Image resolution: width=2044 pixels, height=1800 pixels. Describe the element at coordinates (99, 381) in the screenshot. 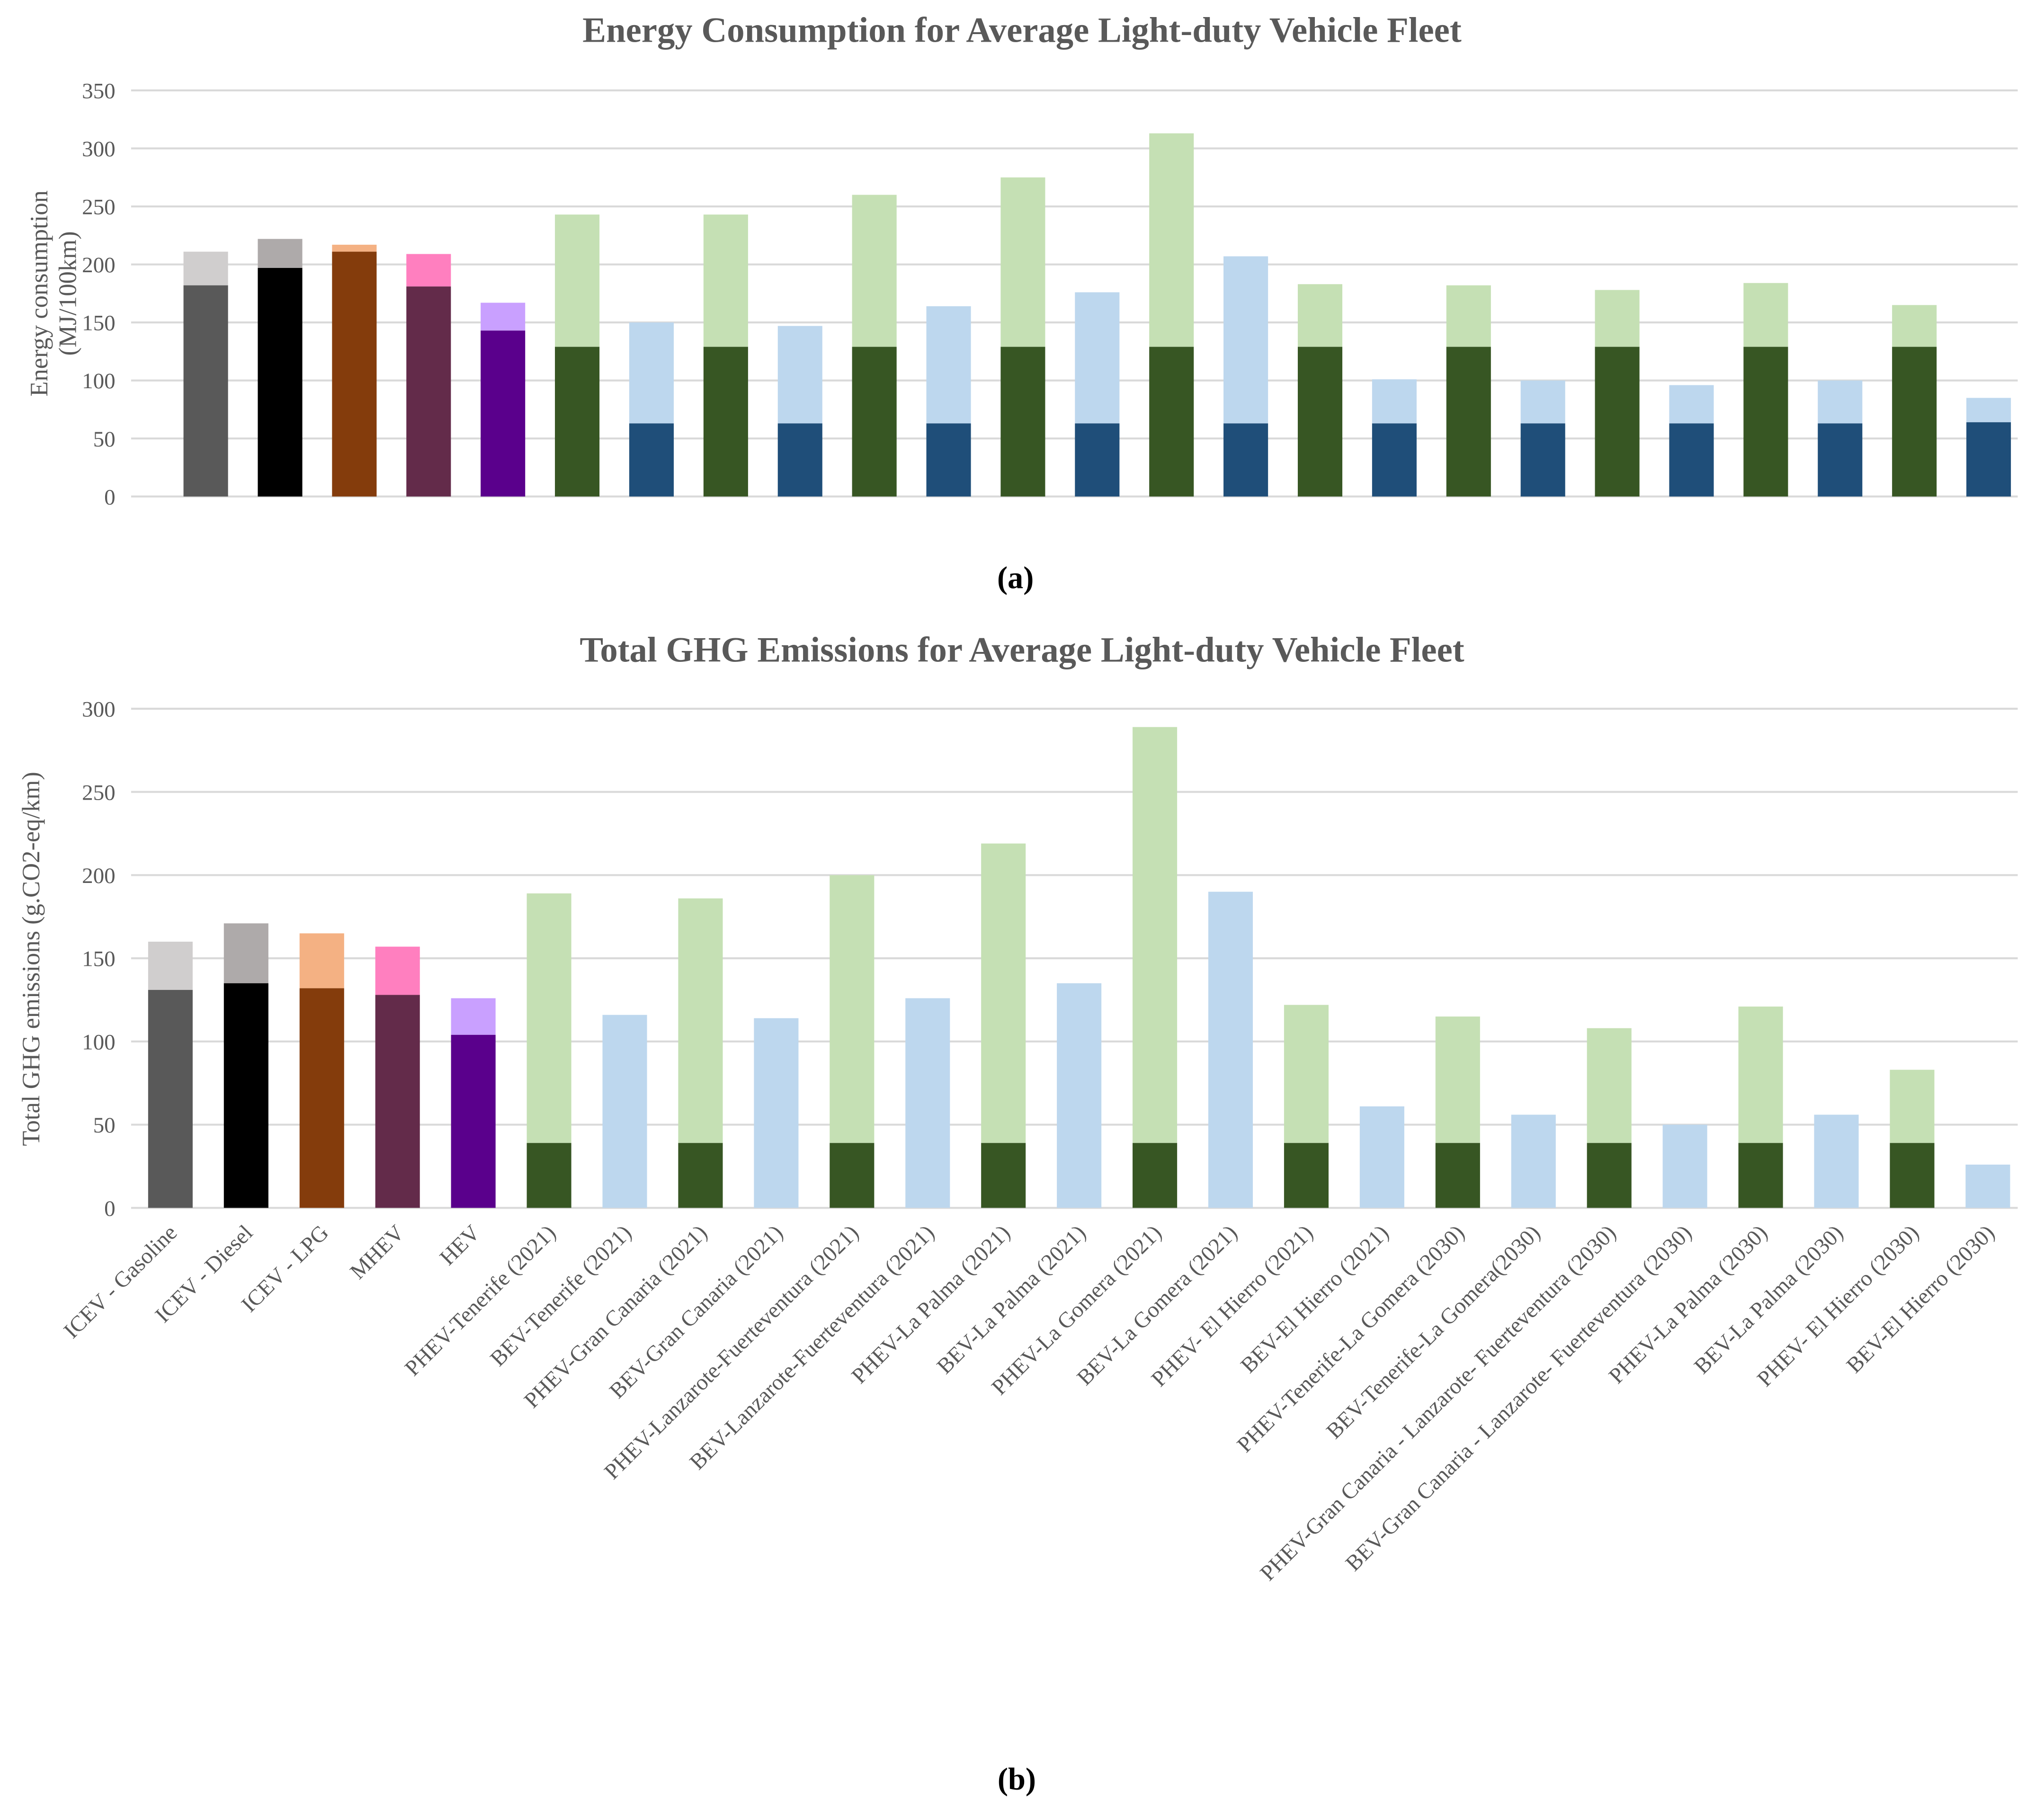

I see `y-tick-label: 100` at that location.